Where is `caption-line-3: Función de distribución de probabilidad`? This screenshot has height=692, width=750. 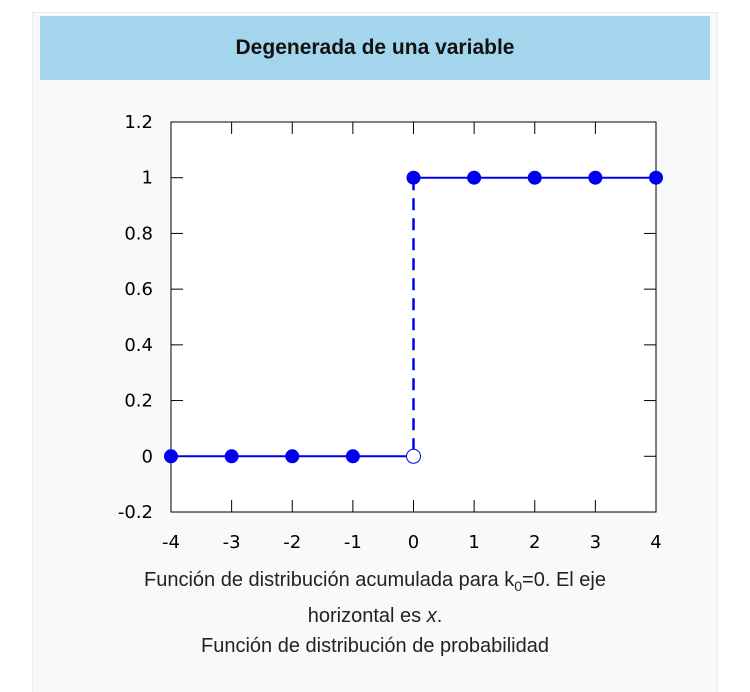
caption-line-3: Función de distribución de probabilidad is located at coordinates (374, 646).